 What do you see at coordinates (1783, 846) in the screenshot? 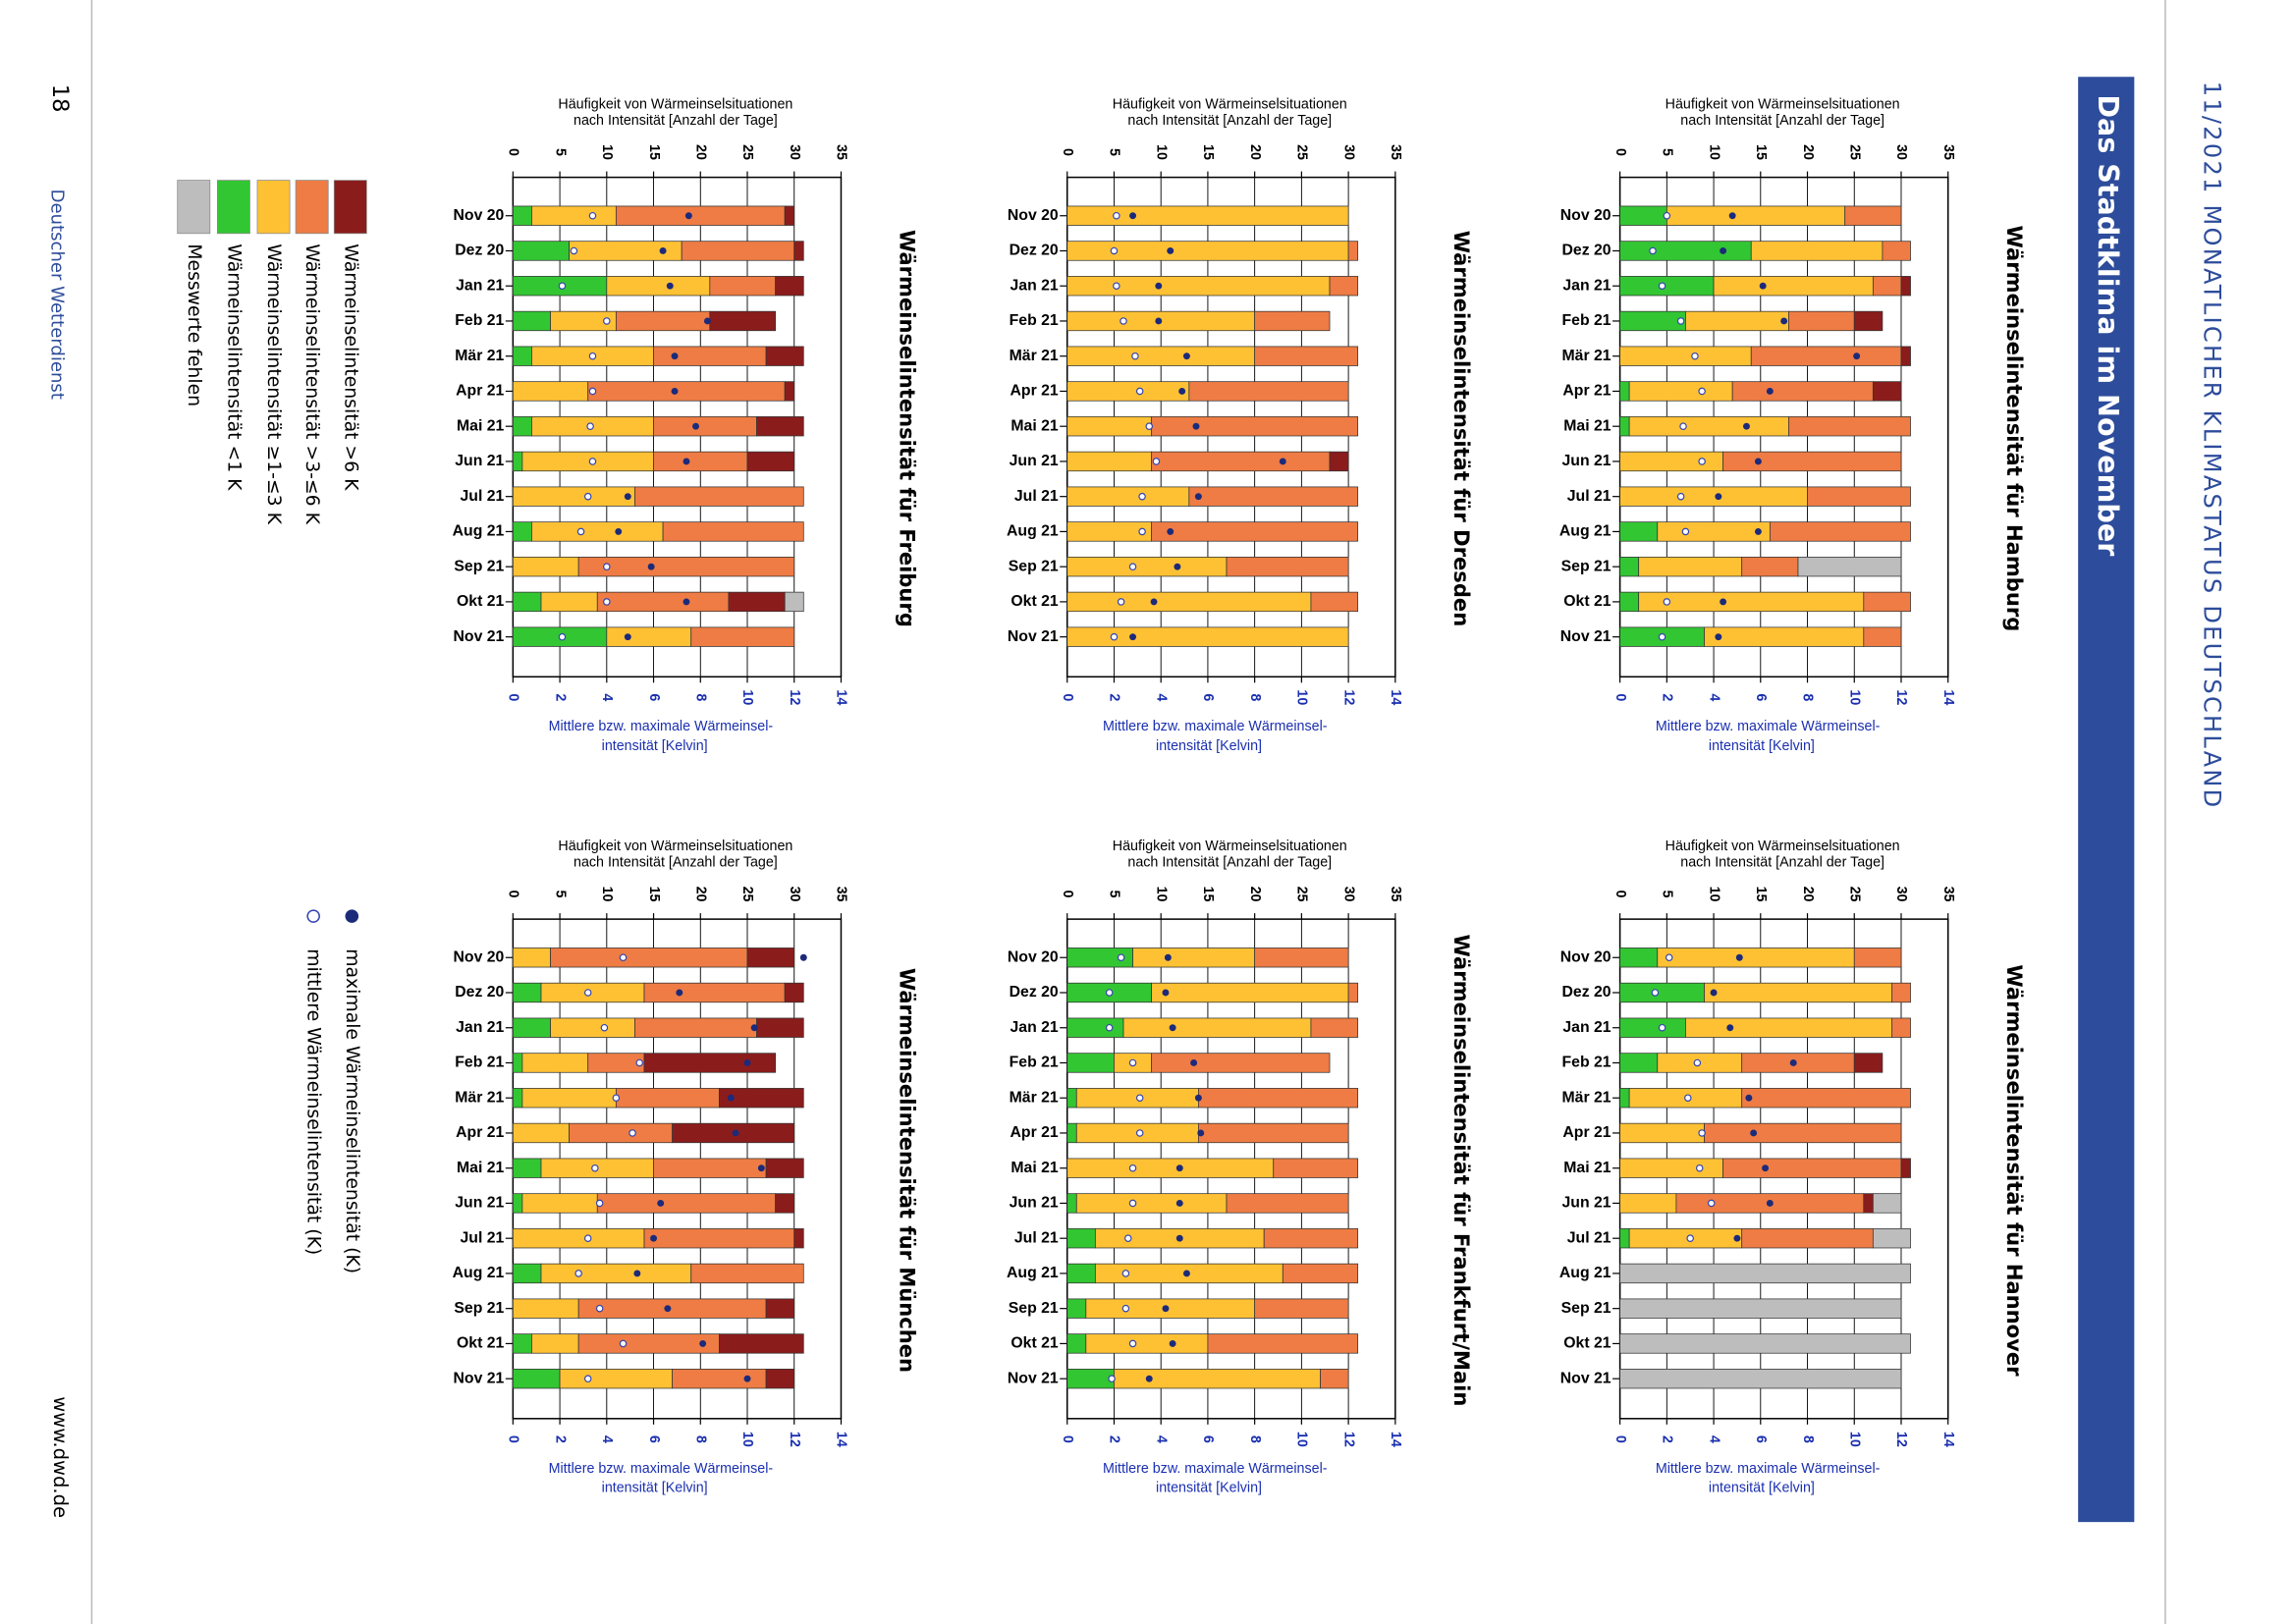
I see `x-axis-title: Häufigkeit von Wärmeinselsituationen` at bounding box center [1783, 846].